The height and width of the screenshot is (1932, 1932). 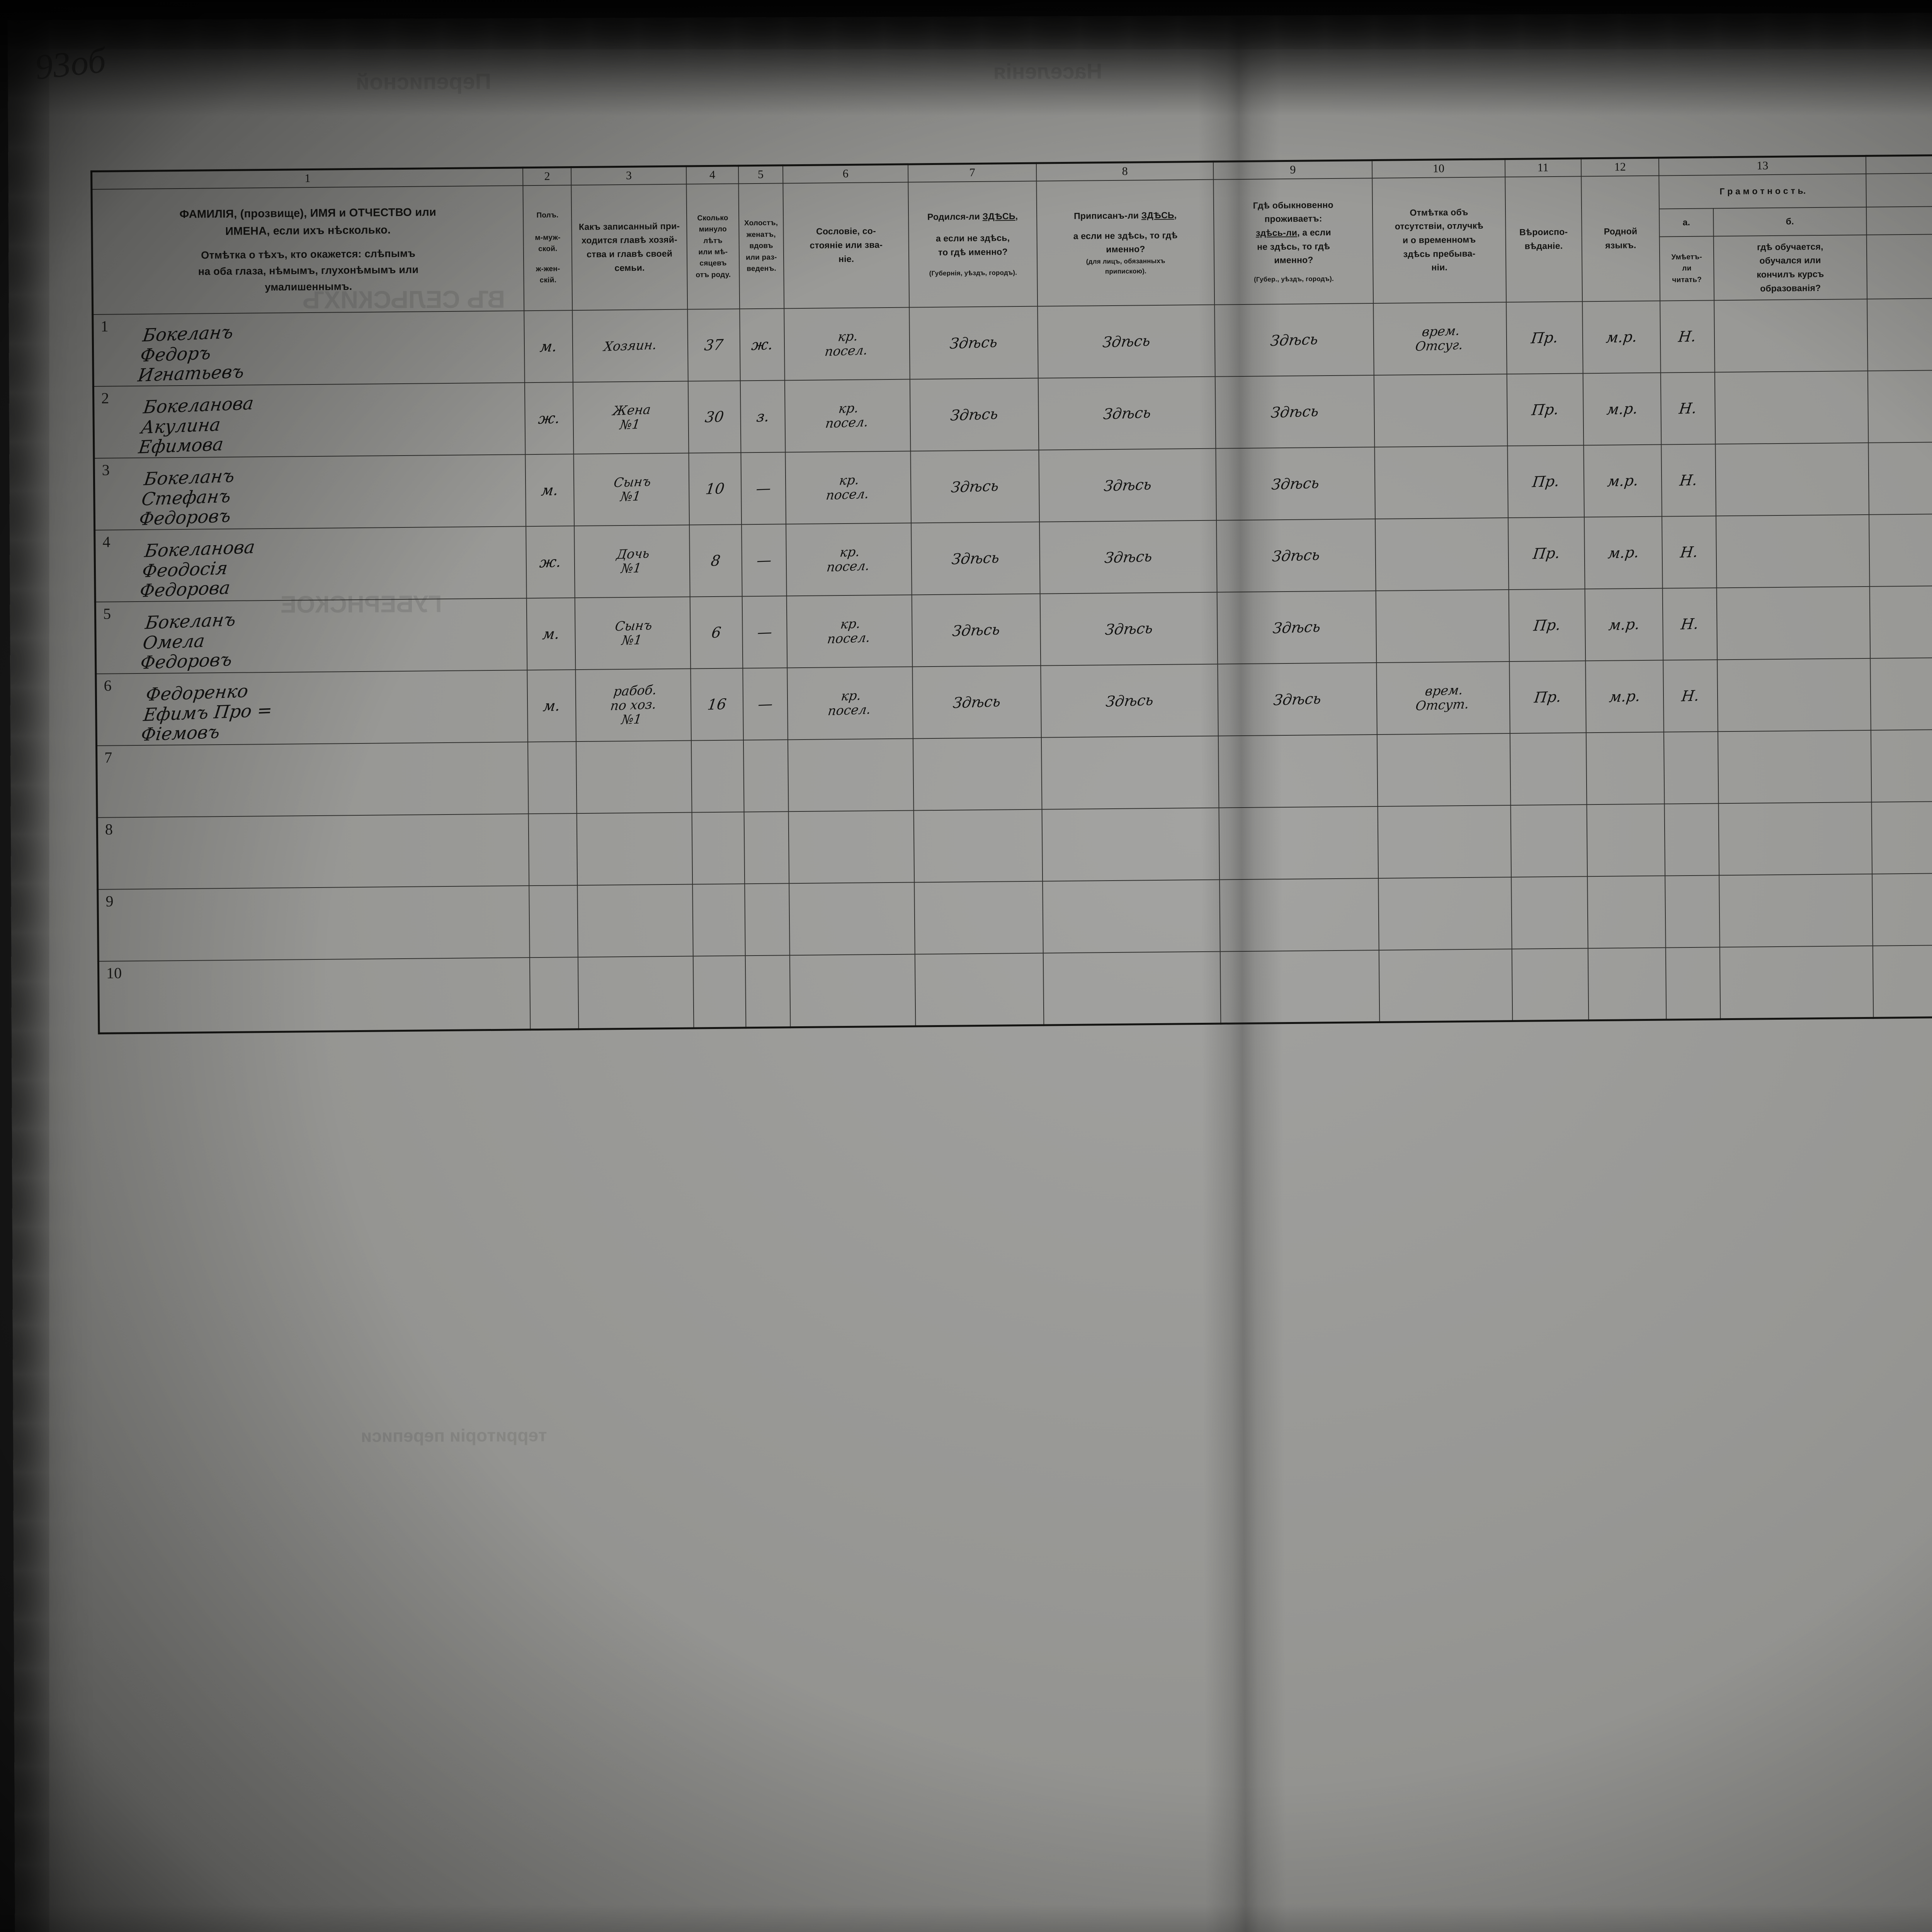 What do you see at coordinates (714, 417) in the screenshot?
I see `age-cell: 30` at bounding box center [714, 417].